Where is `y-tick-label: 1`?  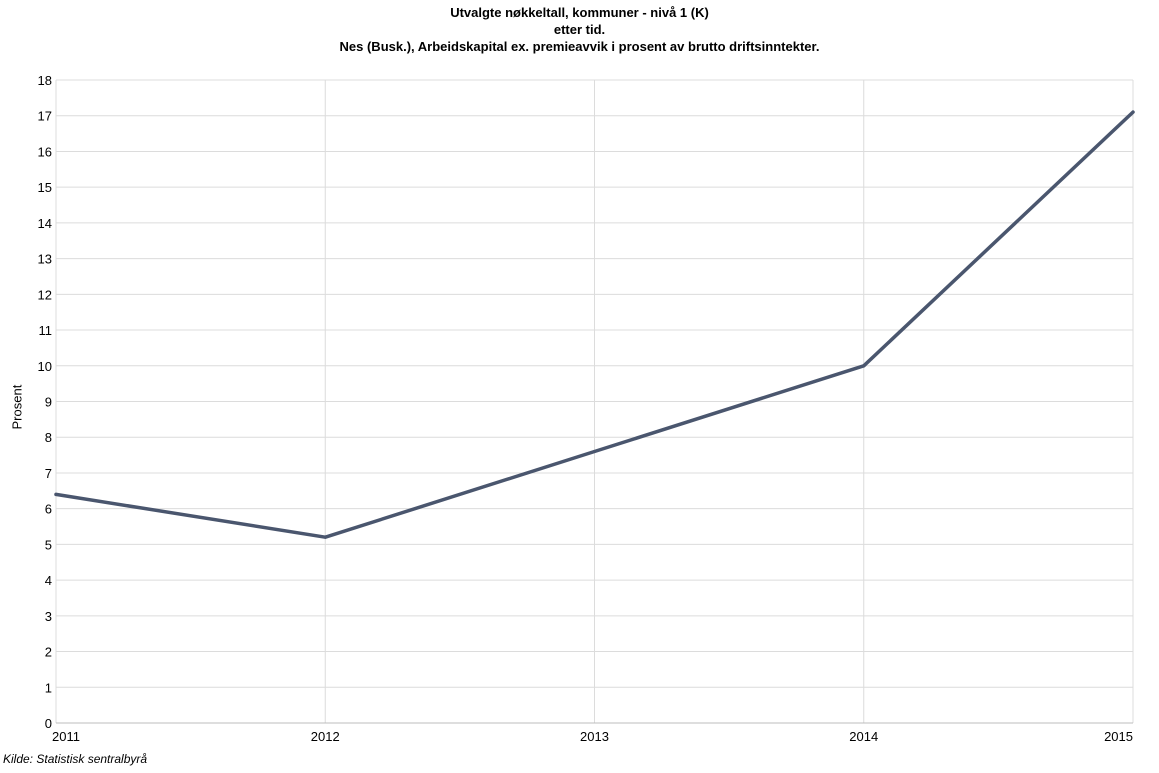
y-tick-label: 1 is located at coordinates (48, 687).